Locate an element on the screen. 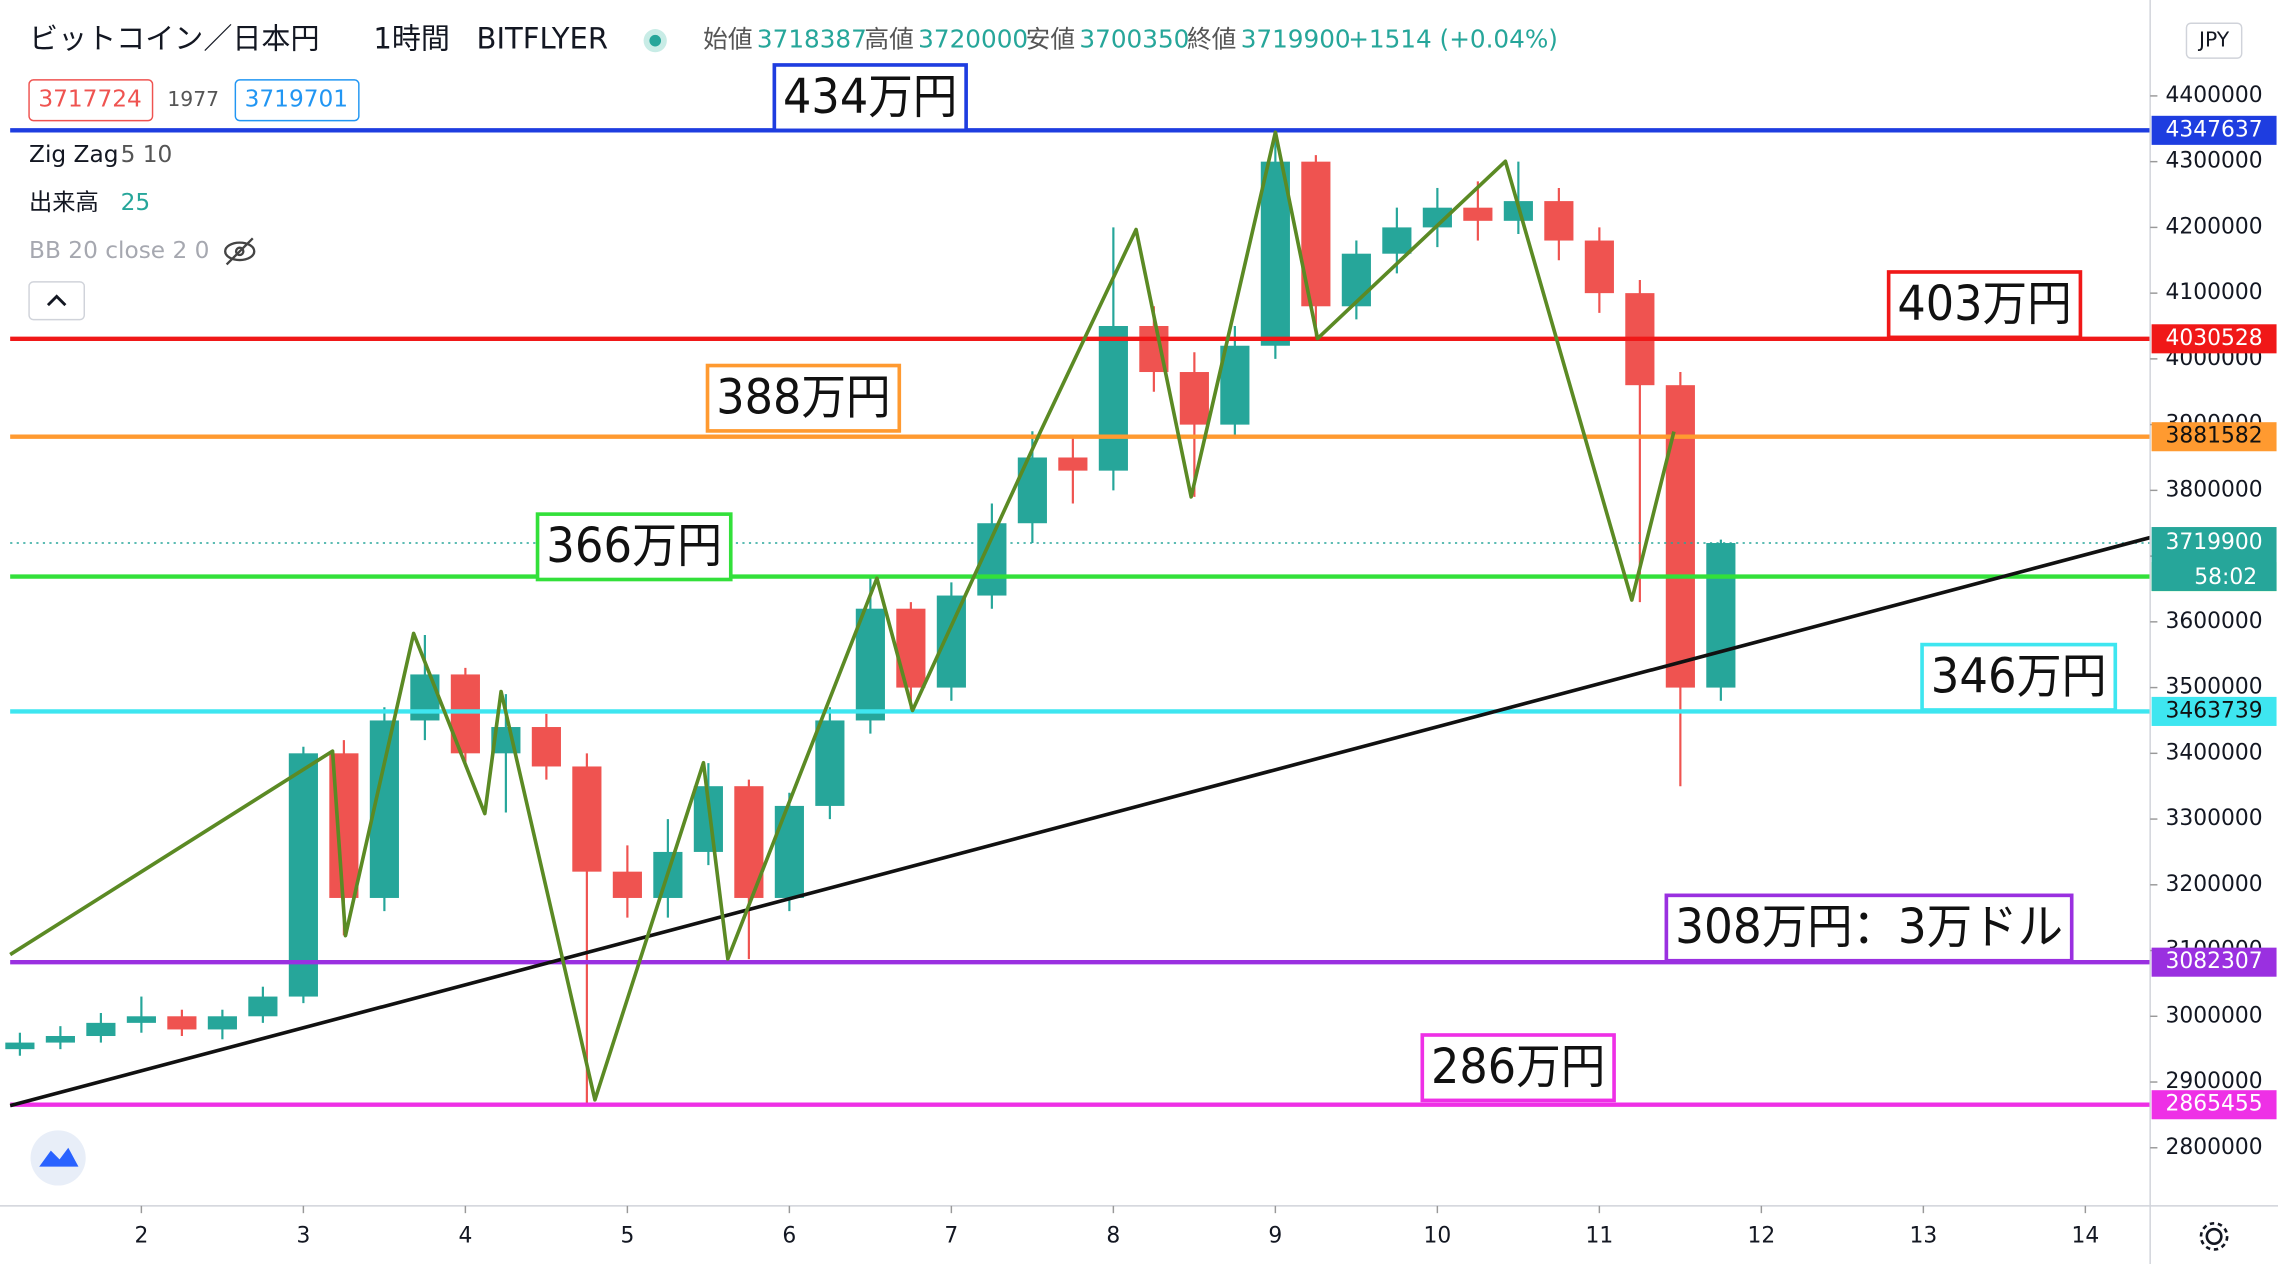 This screenshot has width=2278, height=1264. ohlc-value: 3719900 is located at coordinates (1296, 39).